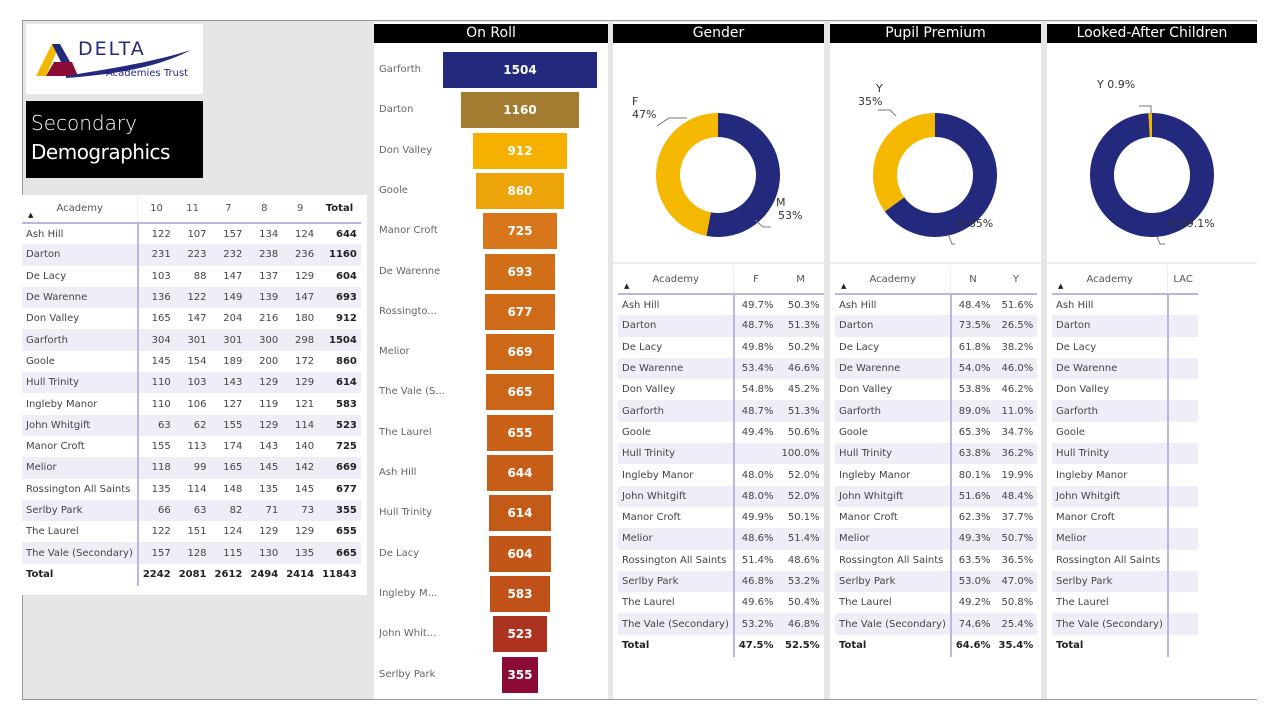 The image size is (1280, 720). Describe the element at coordinates (936, 624) in the screenshot. I see `table-row: The Vale (Secondary) 74.6% 25.4%` at that location.